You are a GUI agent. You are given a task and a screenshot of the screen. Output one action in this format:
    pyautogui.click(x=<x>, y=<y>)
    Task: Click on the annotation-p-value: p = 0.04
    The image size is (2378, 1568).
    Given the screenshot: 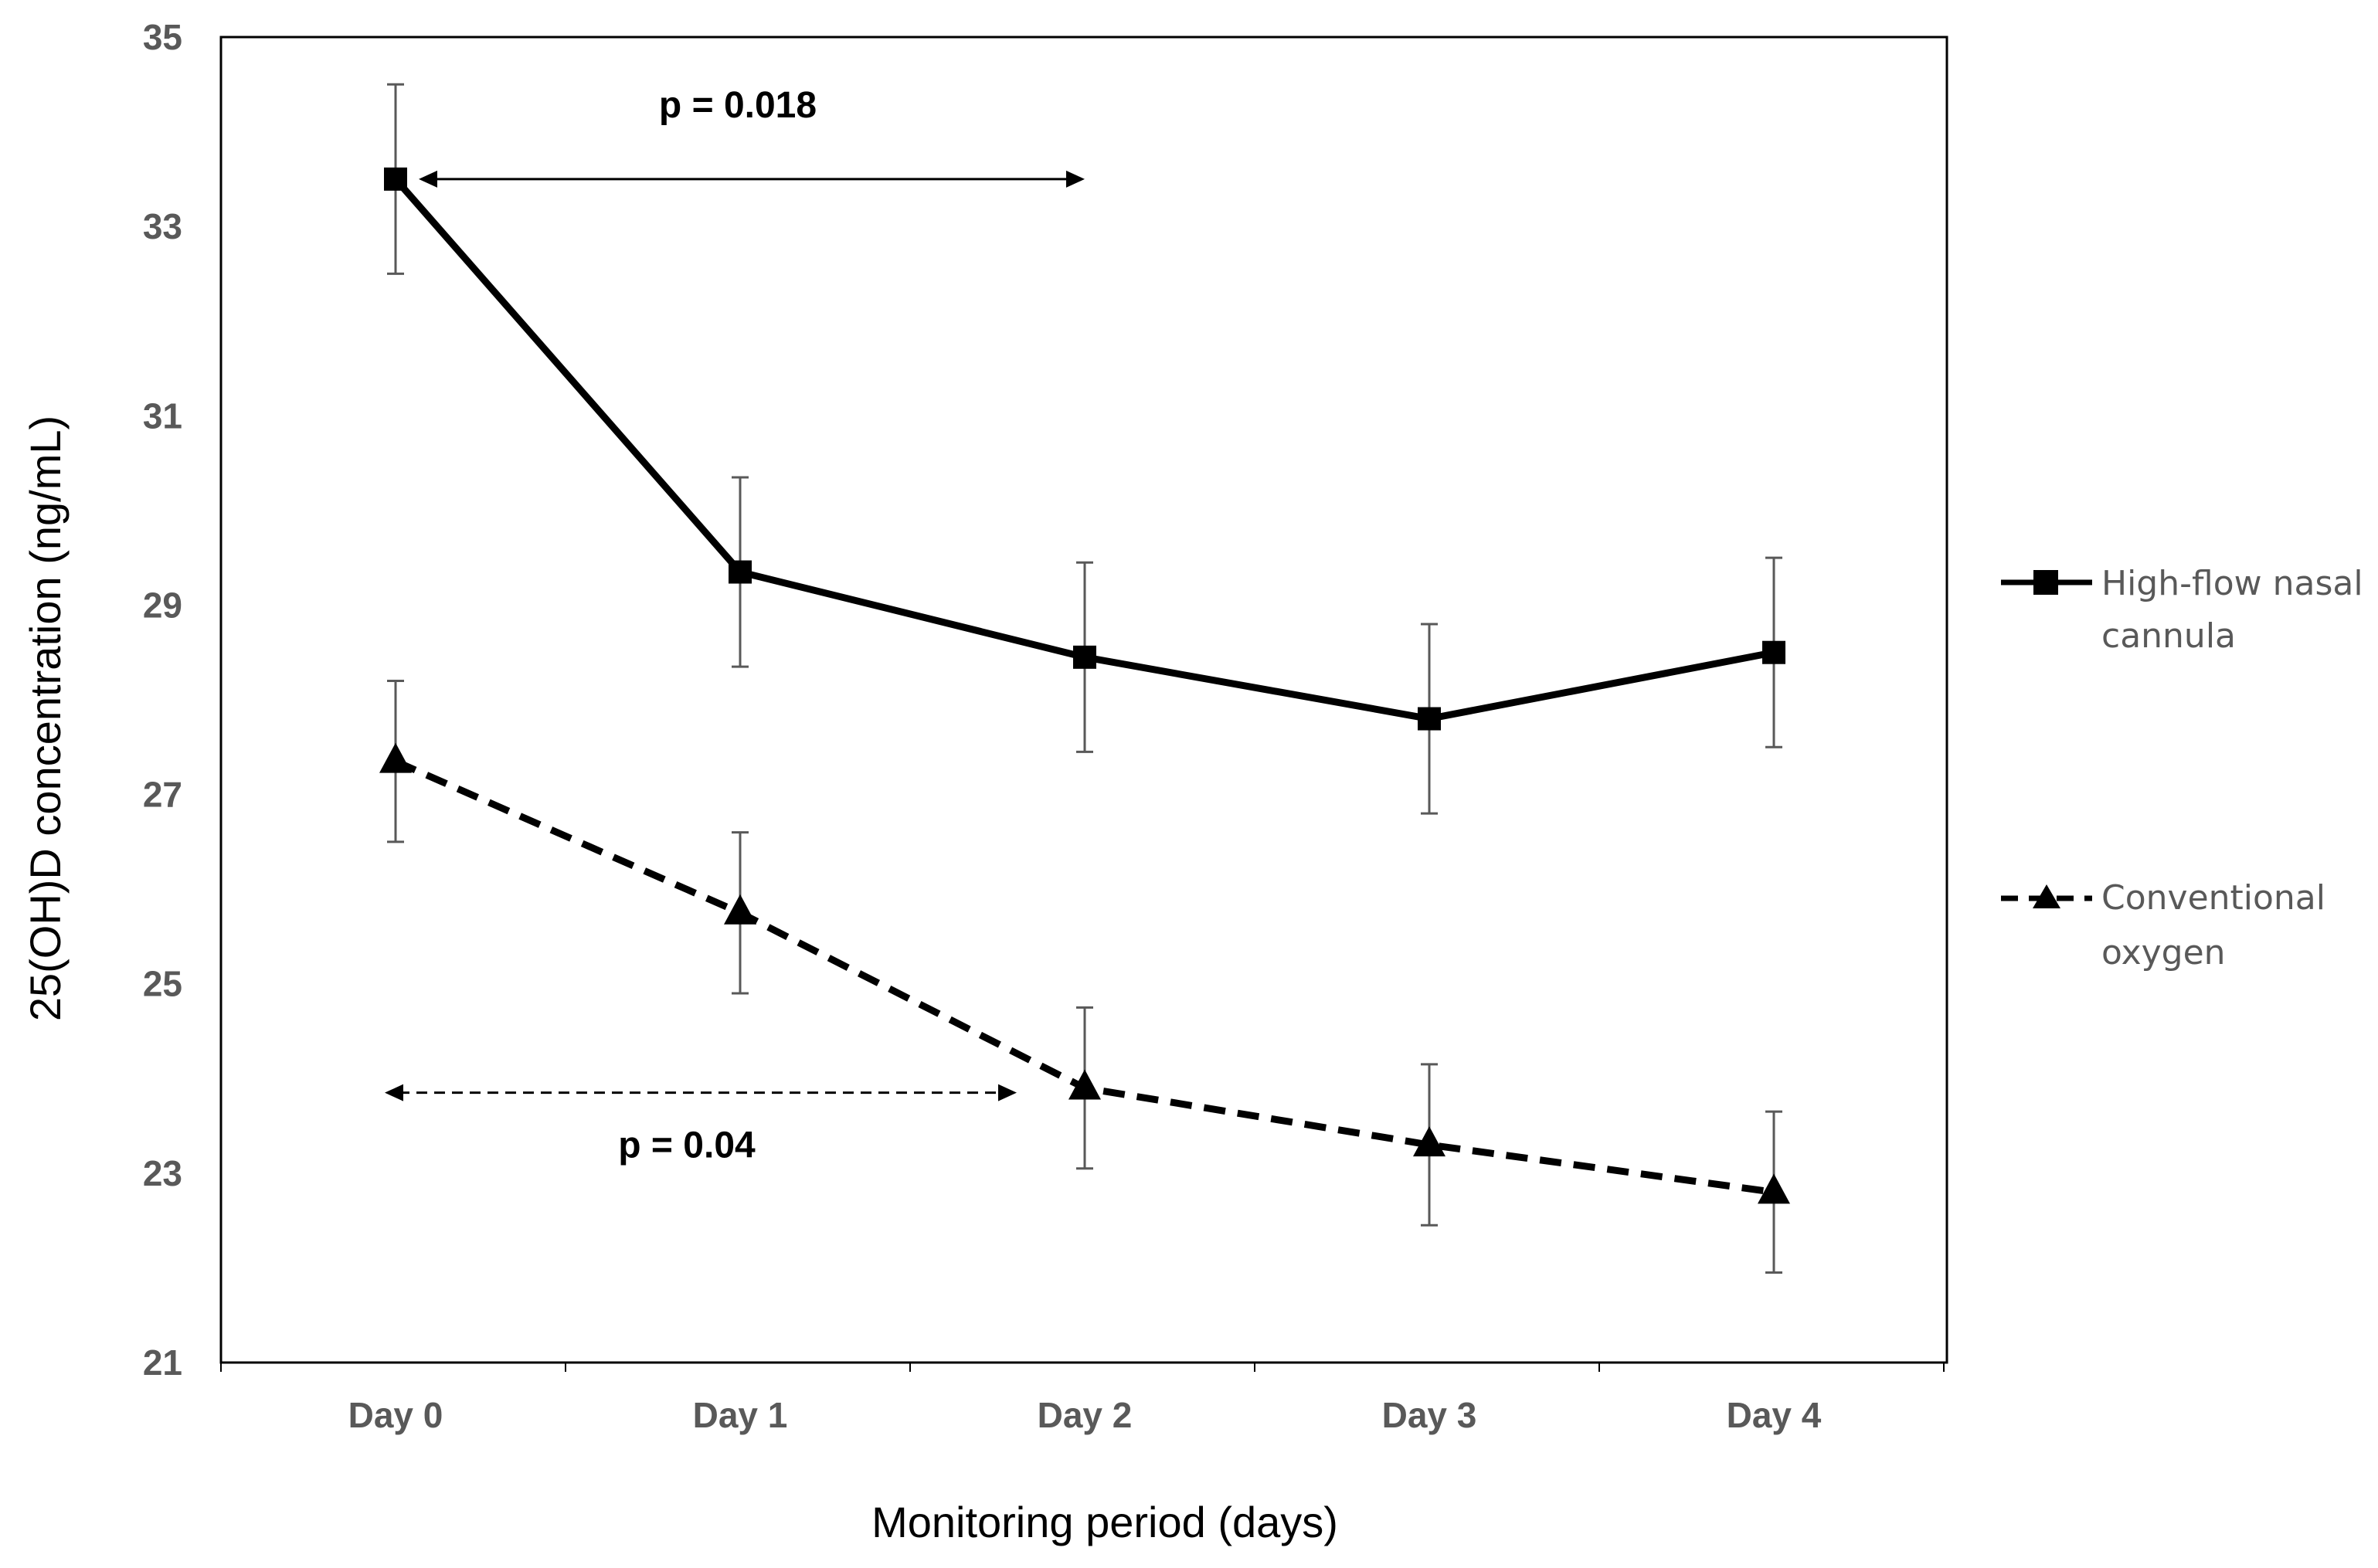 What is the action you would take?
    pyautogui.click(x=687, y=1145)
    